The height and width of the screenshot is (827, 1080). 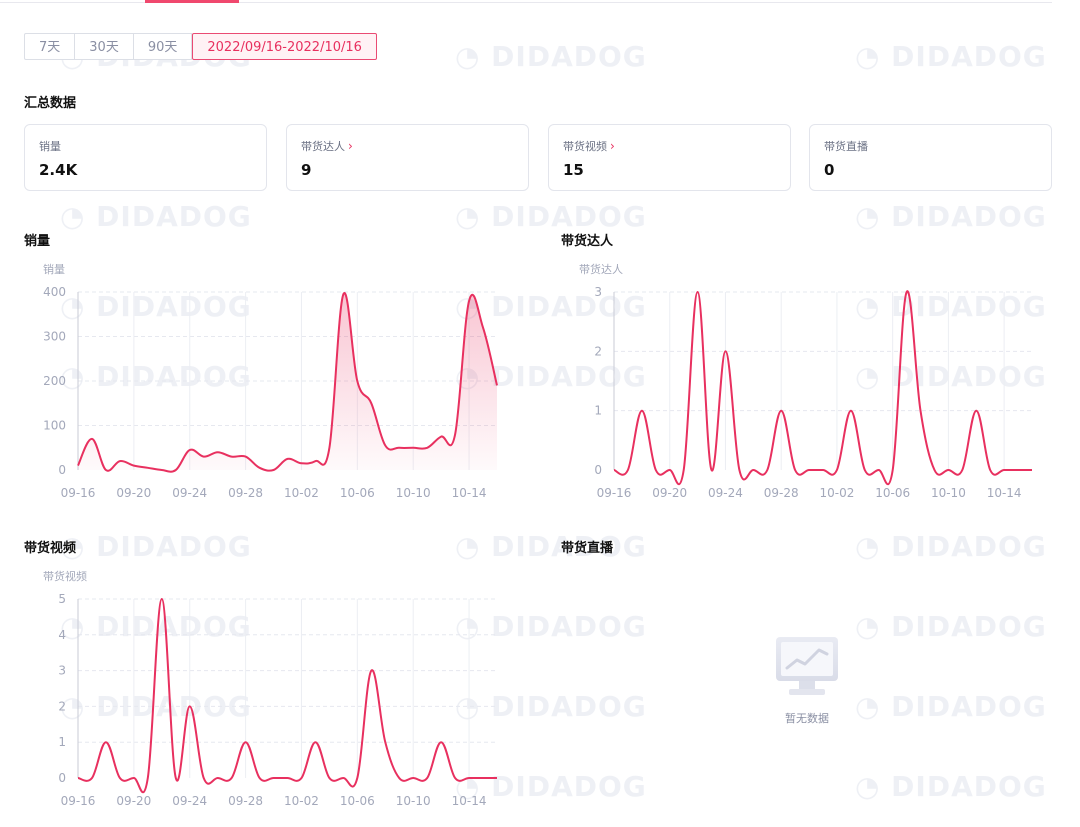 I want to click on summary-card-influencers: 带货达人 › 9, so click(x=407, y=157).